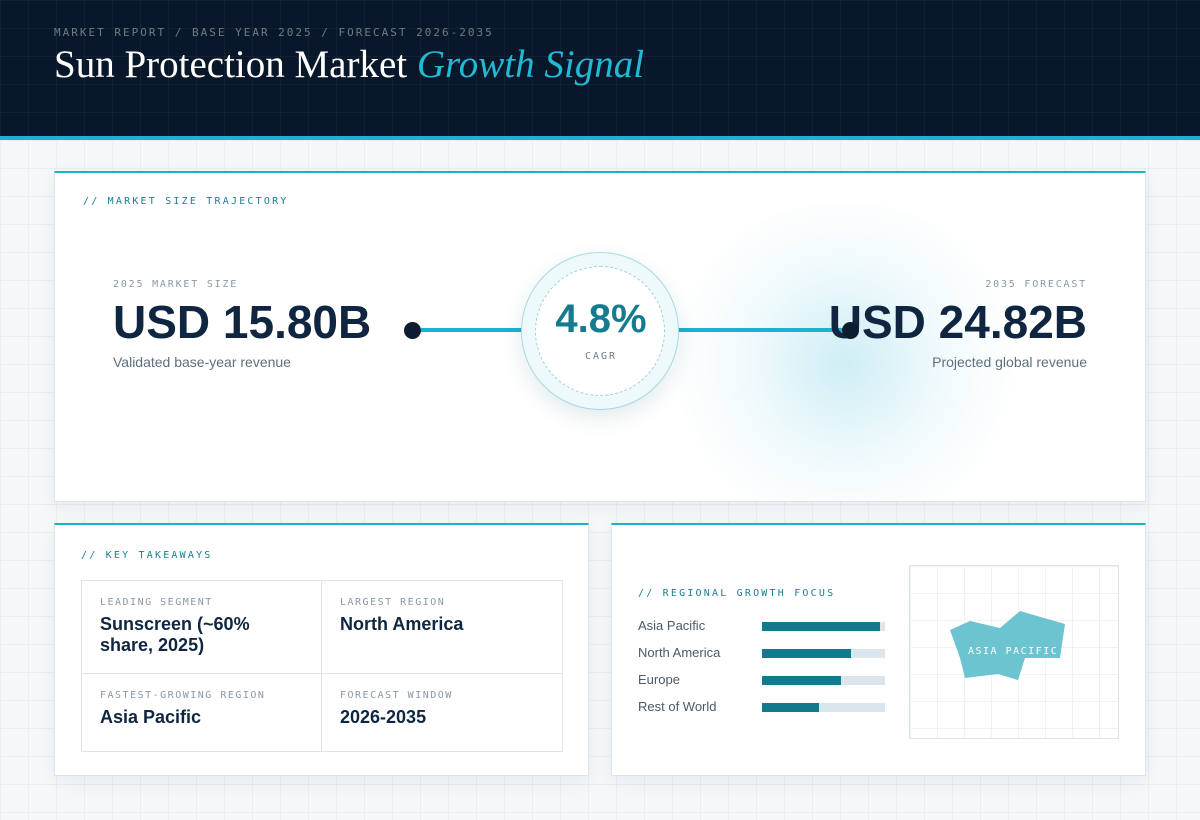 The image size is (1200, 820). Describe the element at coordinates (202, 362) in the screenshot. I see `base-year-caption: Validated base-year revenue` at that location.